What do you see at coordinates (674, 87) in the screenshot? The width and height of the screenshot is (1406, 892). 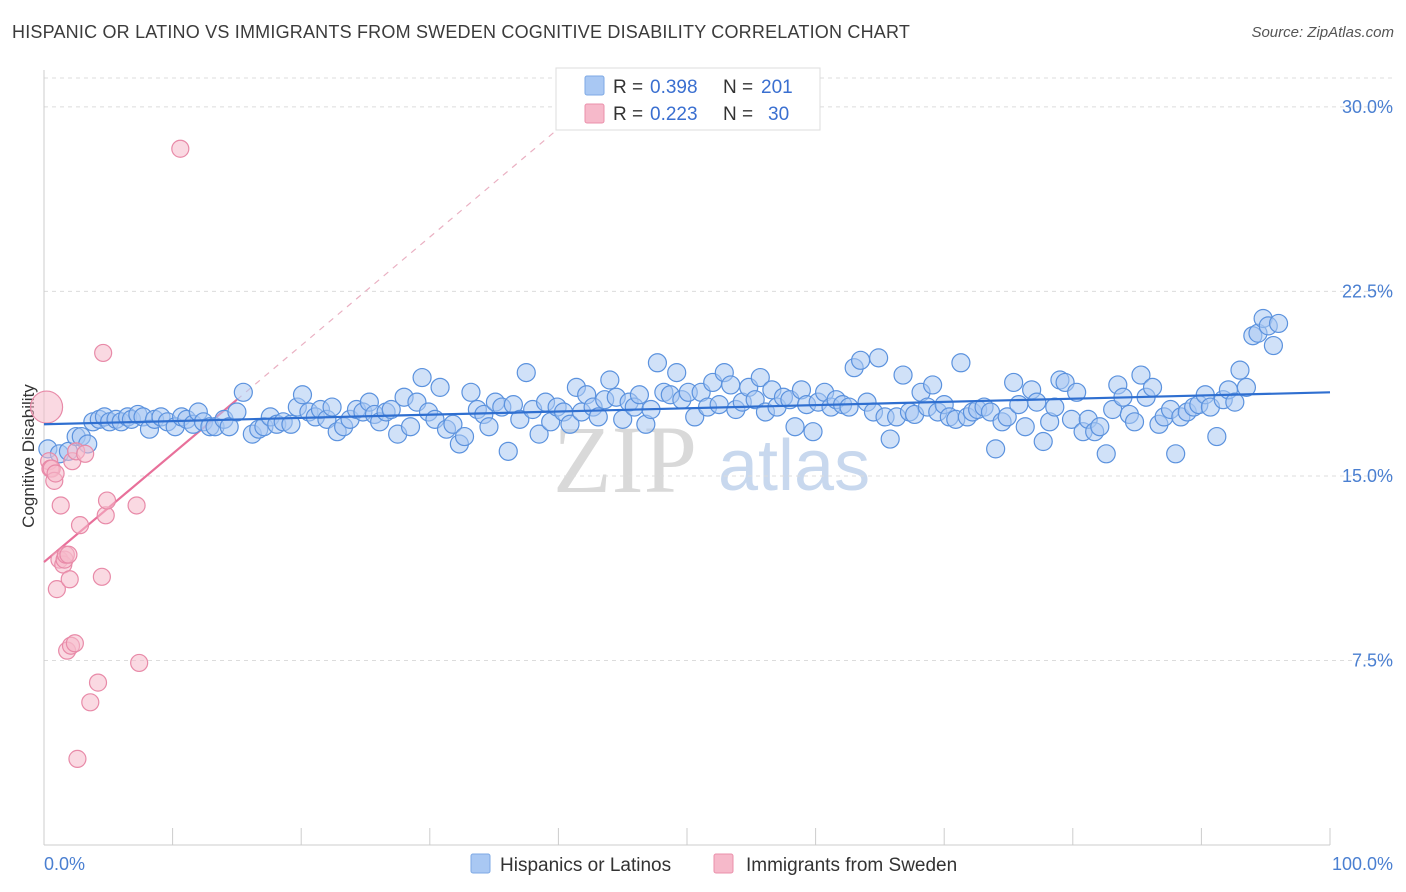 I see `legend-r-value-blue: 0.398` at bounding box center [674, 87].